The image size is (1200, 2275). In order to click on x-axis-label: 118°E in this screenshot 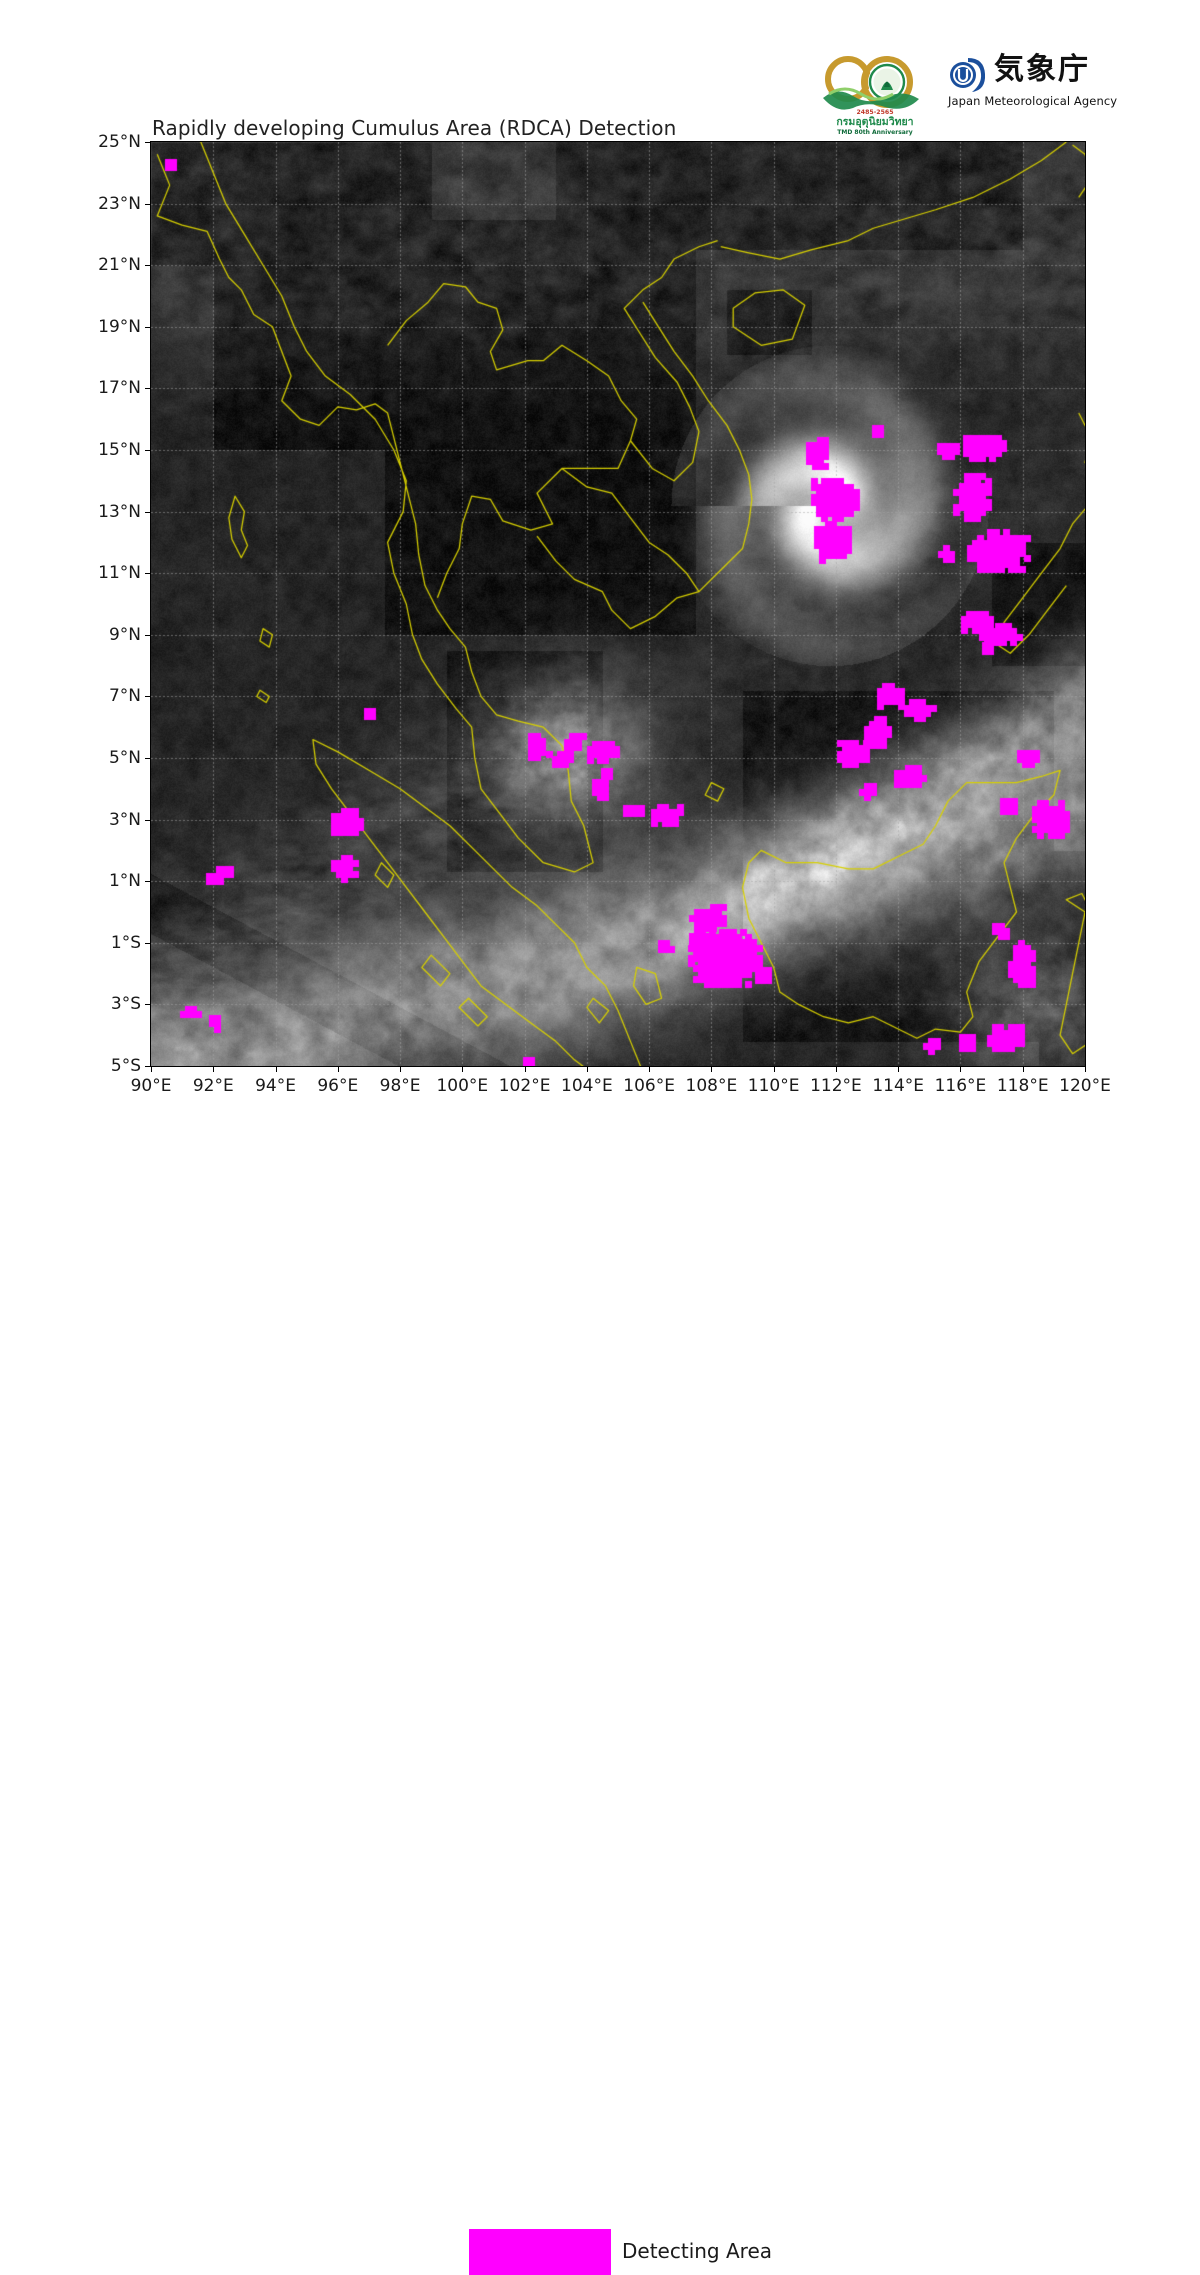, I will do `click(1022, 1086)`.